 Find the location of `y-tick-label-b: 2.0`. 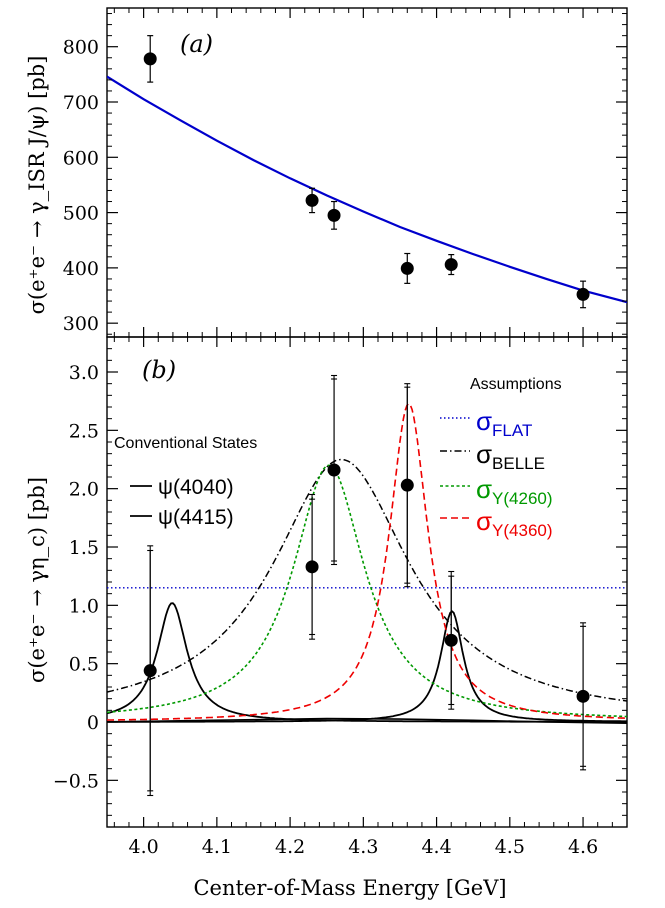

y-tick-label-b: 2.0 is located at coordinates (84, 490).